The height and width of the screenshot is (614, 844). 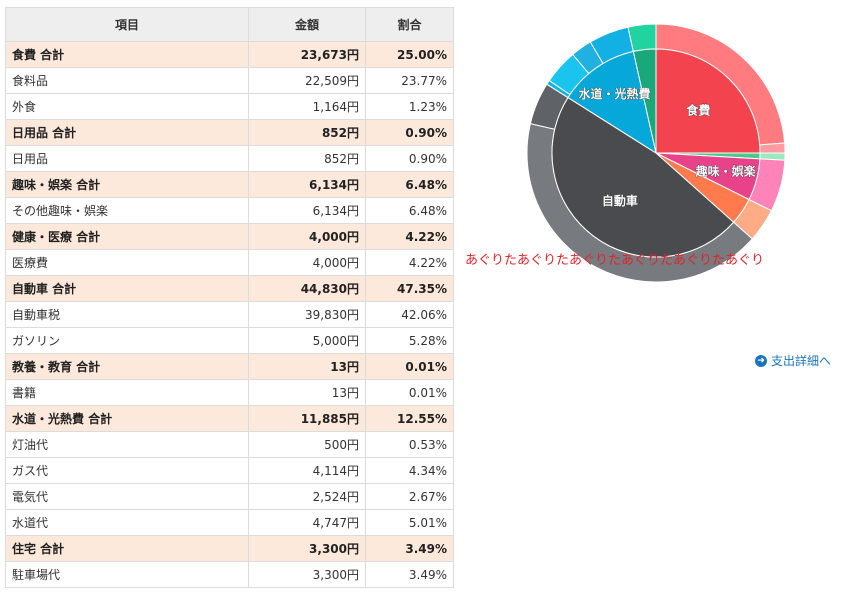 What do you see at coordinates (127, 548) in the screenshot?
I see `item-cell: 住宅 合計` at bounding box center [127, 548].